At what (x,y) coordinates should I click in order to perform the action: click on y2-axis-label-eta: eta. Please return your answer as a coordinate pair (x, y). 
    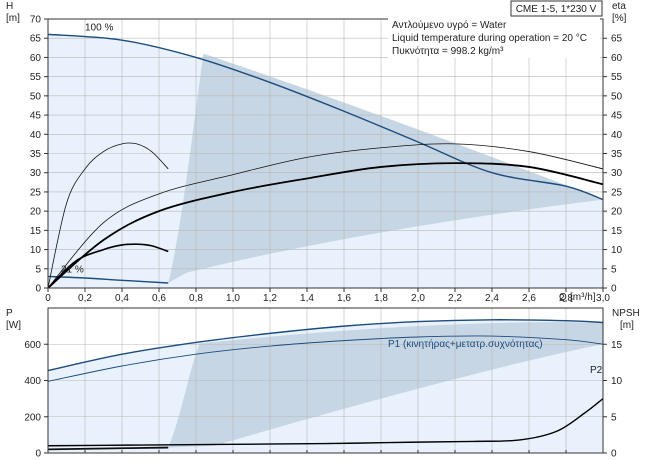
    Looking at the image, I should click on (619, 6).